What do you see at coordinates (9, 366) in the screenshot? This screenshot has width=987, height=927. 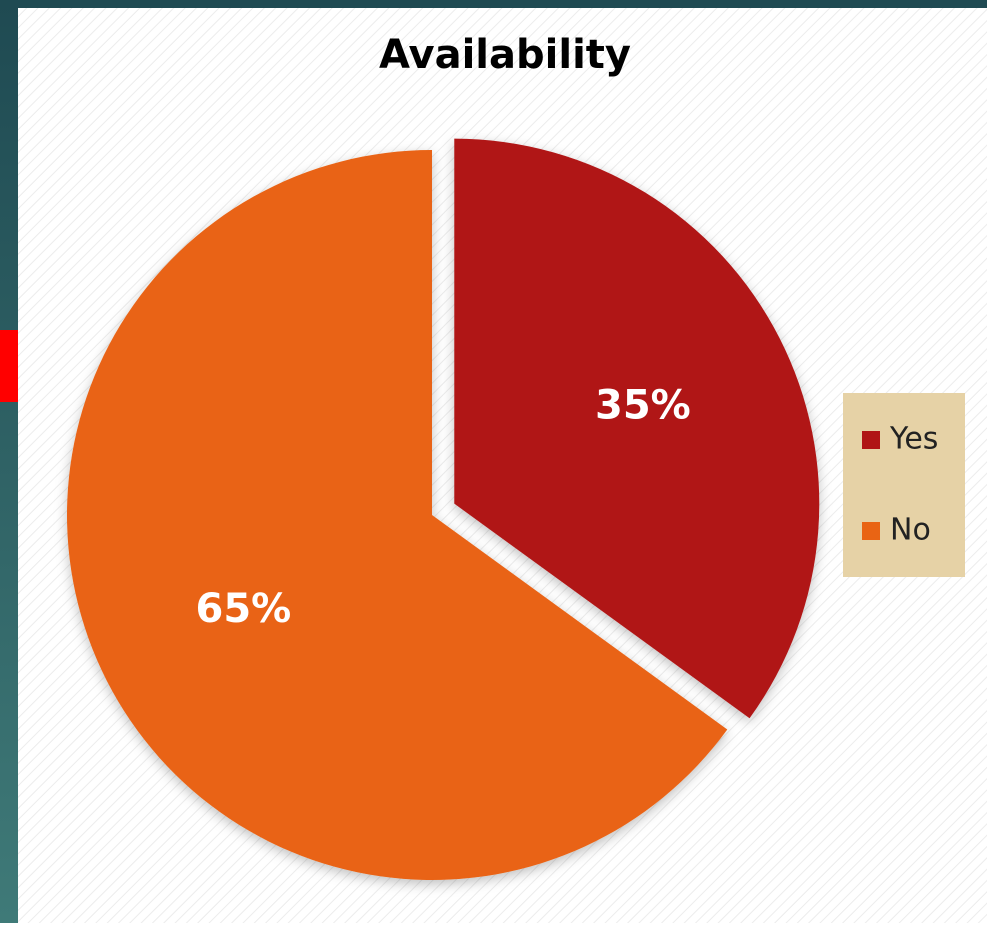 I see `accent-bar` at bounding box center [9, 366].